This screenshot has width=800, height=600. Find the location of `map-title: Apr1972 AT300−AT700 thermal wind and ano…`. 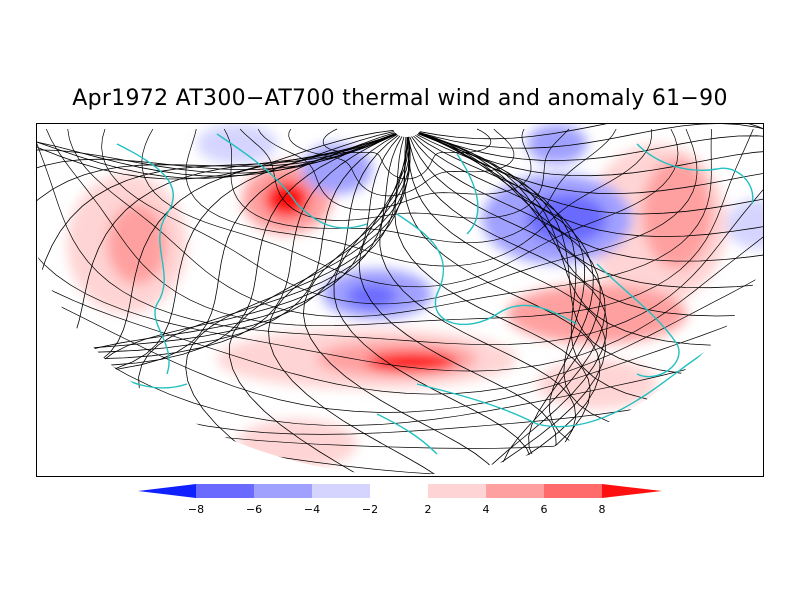

map-title: Apr1972 AT300−AT700 thermal wind and ano… is located at coordinates (400, 98).